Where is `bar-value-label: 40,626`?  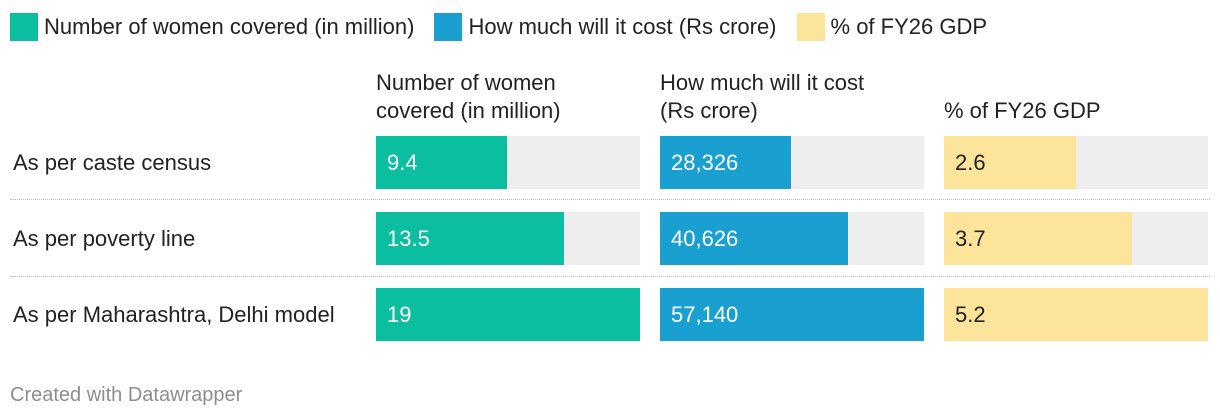
bar-value-label: 40,626 is located at coordinates (705, 238).